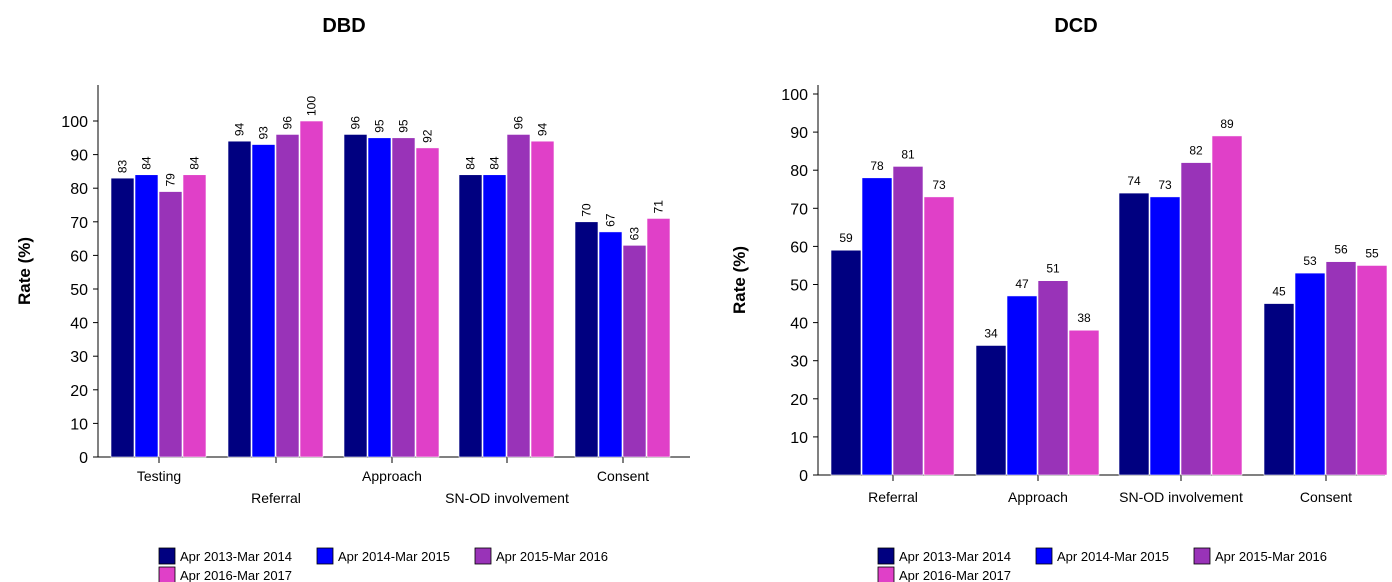 Image resolution: width=1392 pixels, height=582 pixels. I want to click on dbd-category-label: Testing, so click(159, 476).